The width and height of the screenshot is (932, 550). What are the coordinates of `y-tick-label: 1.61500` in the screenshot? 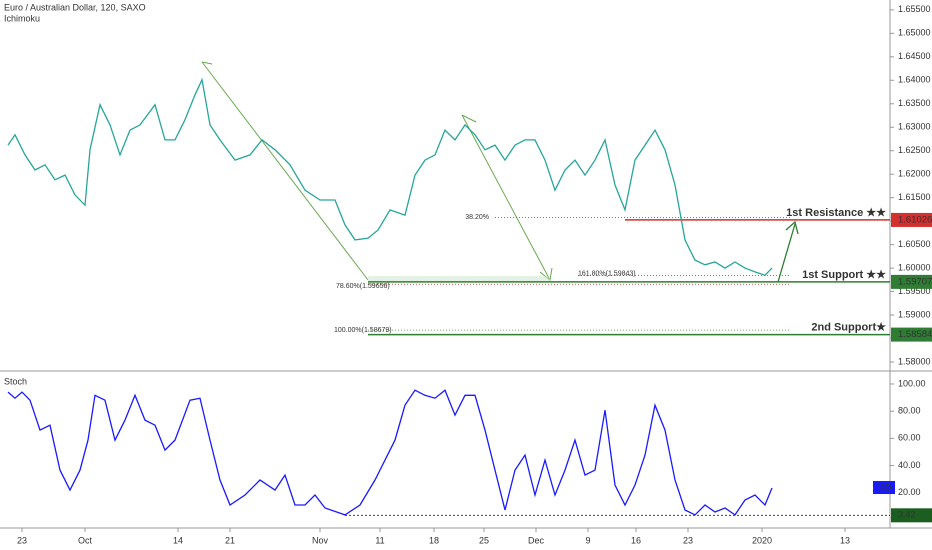 It's located at (914, 197).